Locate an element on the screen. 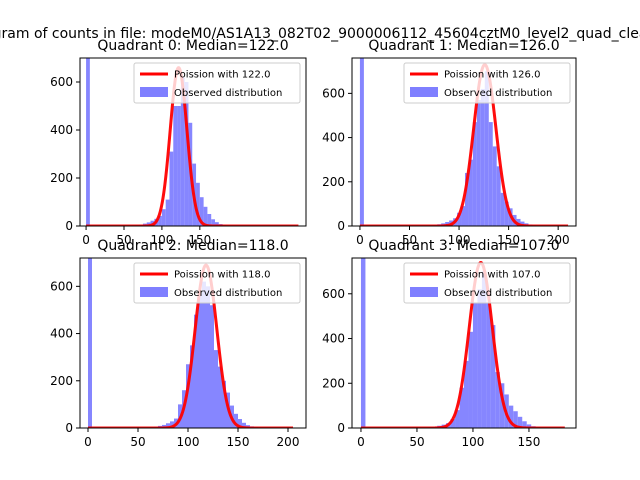 The width and height of the screenshot is (640, 480). legend: Poission with 107.0 Observed distribution is located at coordinates (487, 283).